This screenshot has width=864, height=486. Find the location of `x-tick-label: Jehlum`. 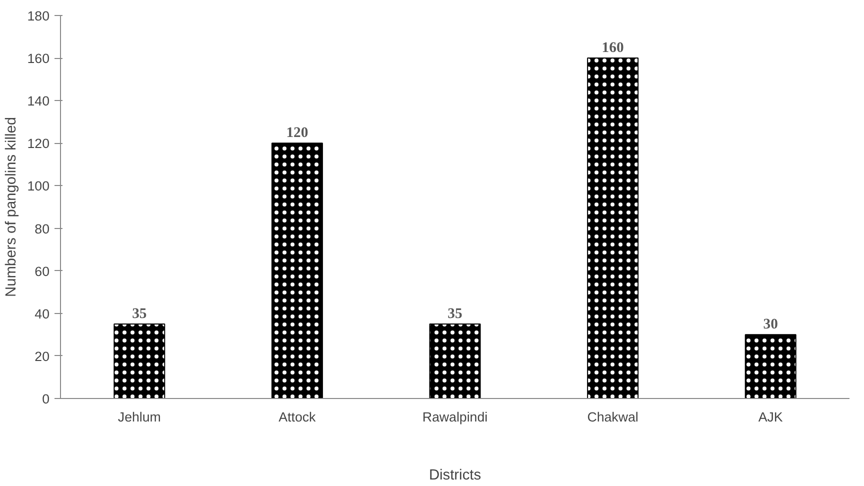

x-tick-label: Jehlum is located at coordinates (139, 417).